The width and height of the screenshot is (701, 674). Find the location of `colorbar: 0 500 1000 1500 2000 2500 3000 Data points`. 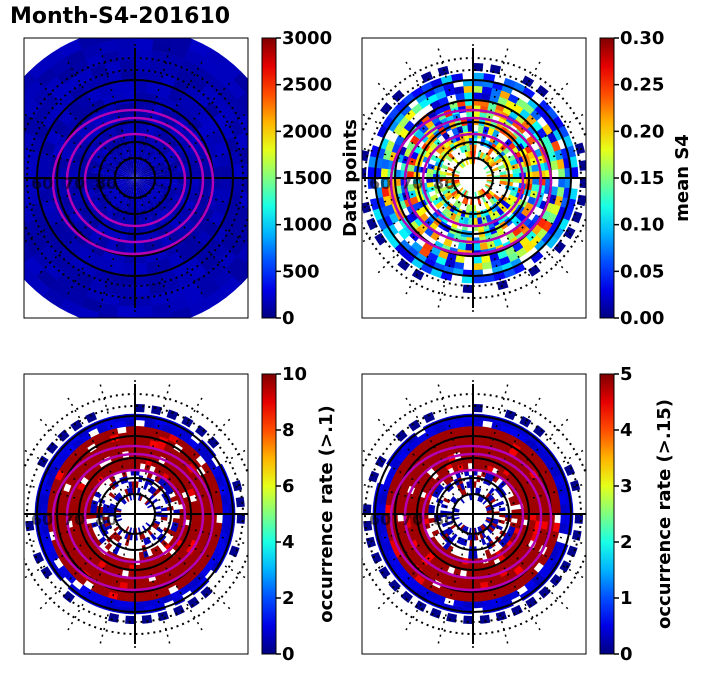

colorbar: 0 500 1000 1500 2000 2500 3000 Data points is located at coordinates (311, 178).